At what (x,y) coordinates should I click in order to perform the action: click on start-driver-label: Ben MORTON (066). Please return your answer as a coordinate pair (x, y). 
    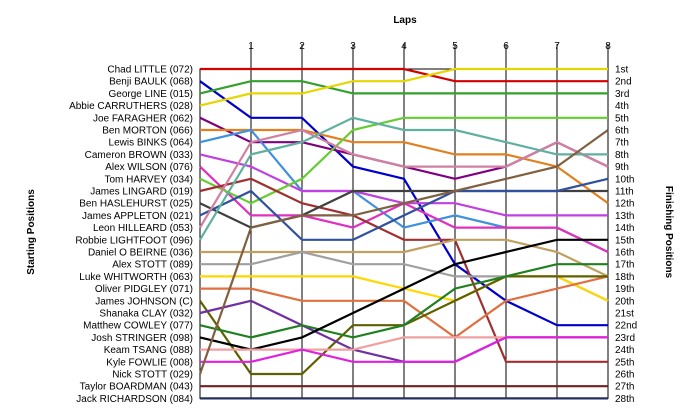
    Looking at the image, I should click on (147, 131).